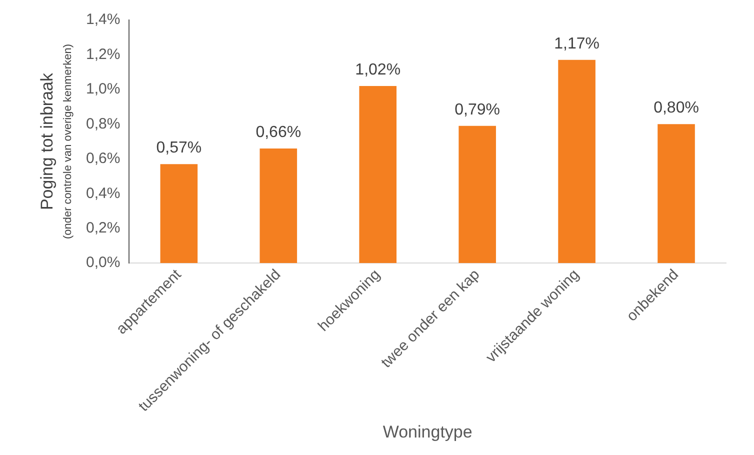 The image size is (754, 455). I want to click on y-axis-title: Poging tot inbraak (onder controle van overige kenmerken), so click(56, 142).